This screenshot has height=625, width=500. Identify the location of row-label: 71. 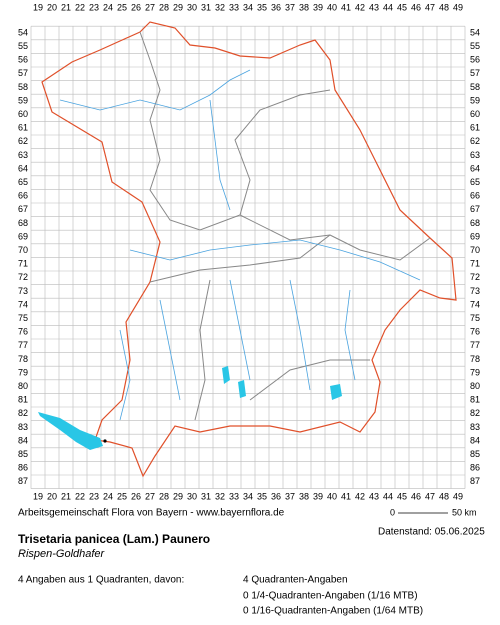
(23, 264).